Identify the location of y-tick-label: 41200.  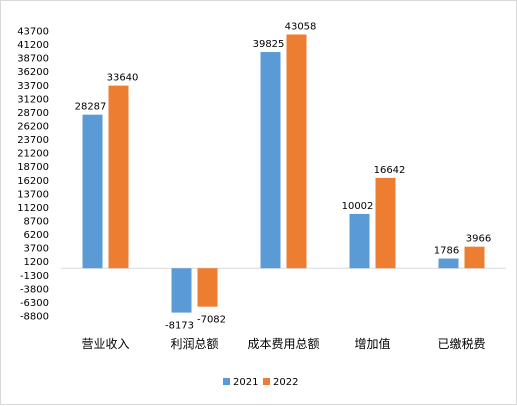
(33, 45).